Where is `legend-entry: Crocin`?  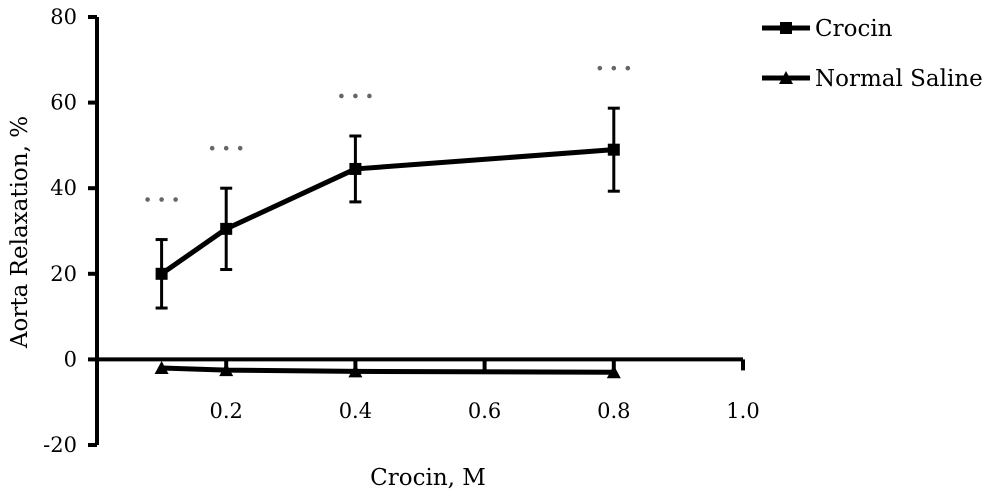 legend-entry: Crocin is located at coordinates (827, 29).